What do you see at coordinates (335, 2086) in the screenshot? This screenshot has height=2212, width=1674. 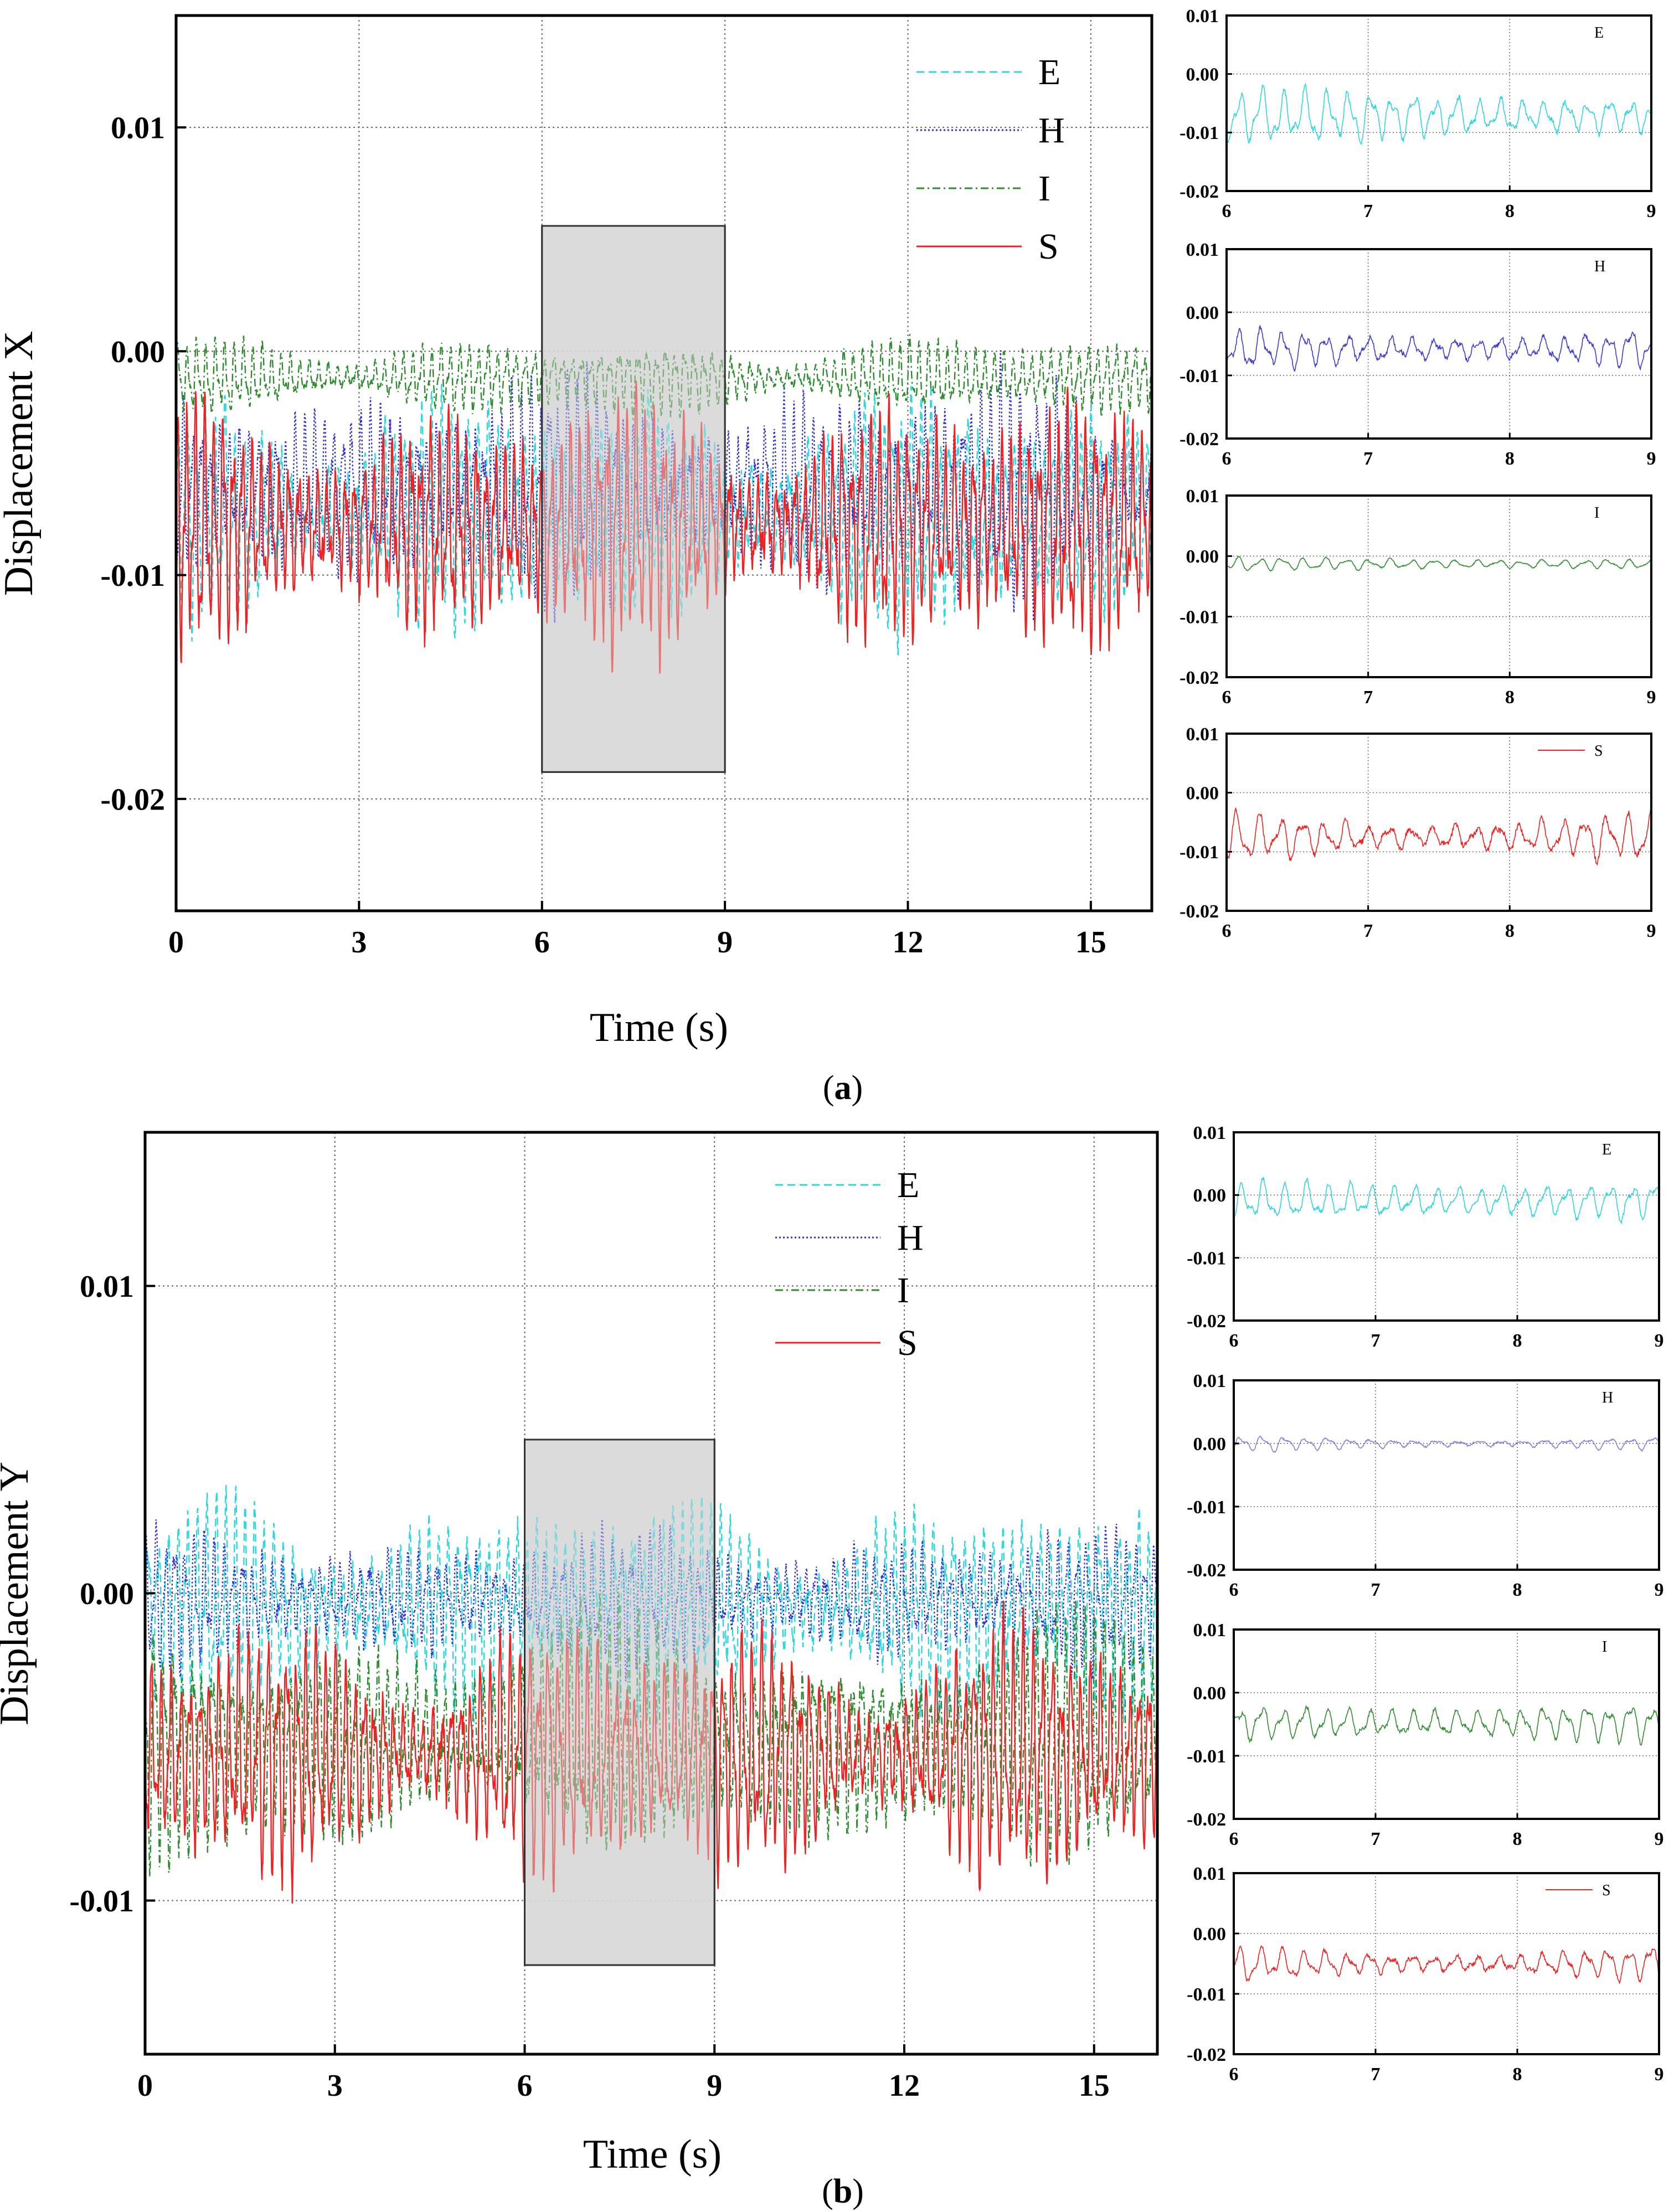 I see `x-tick-label: 3` at bounding box center [335, 2086].